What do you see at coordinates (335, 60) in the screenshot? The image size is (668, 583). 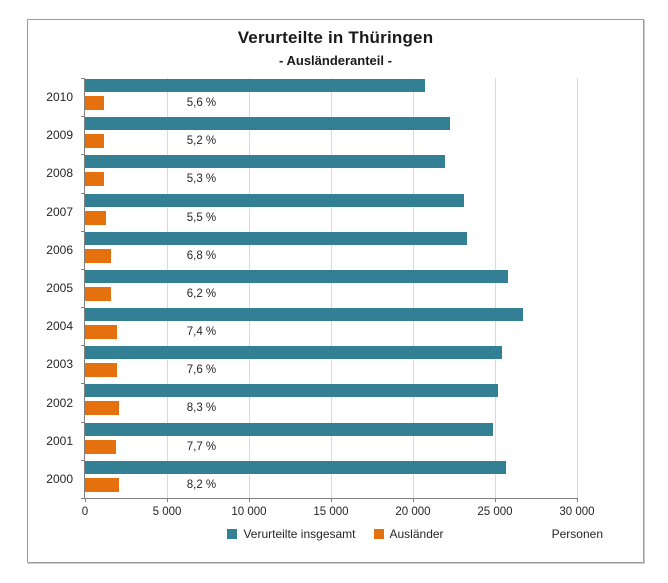 I see `chart-subtitle: - Ausländeranteil -` at bounding box center [335, 60].